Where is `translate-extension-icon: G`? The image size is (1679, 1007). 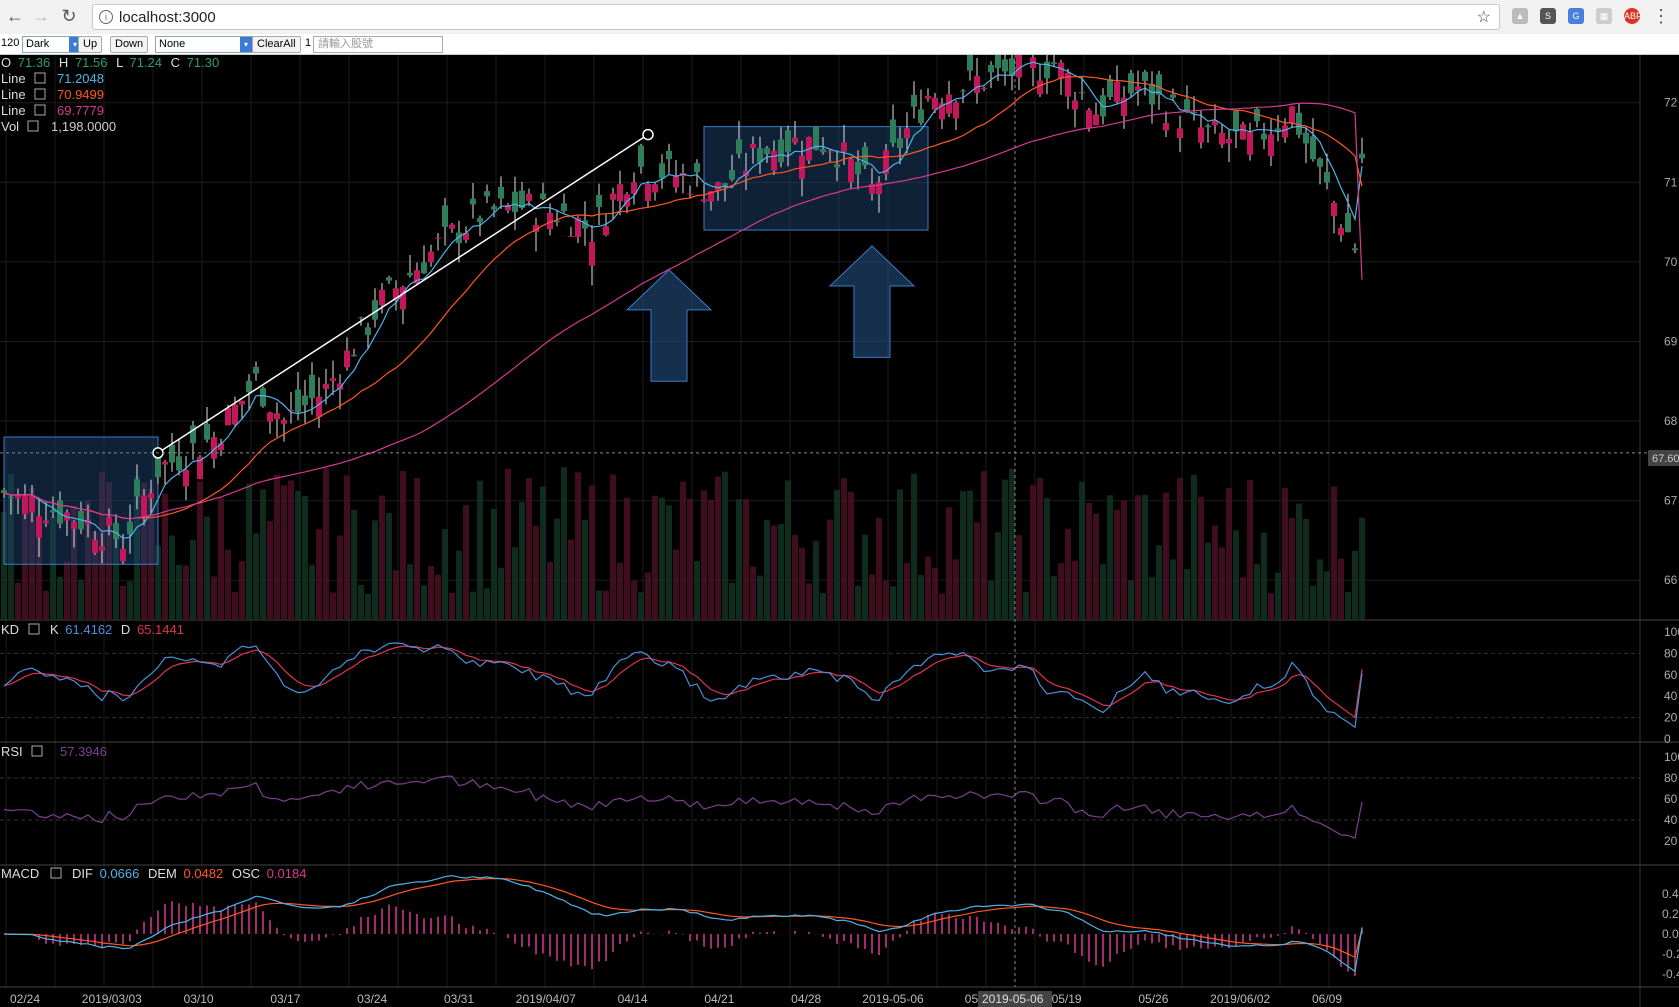 translate-extension-icon: G is located at coordinates (1576, 16).